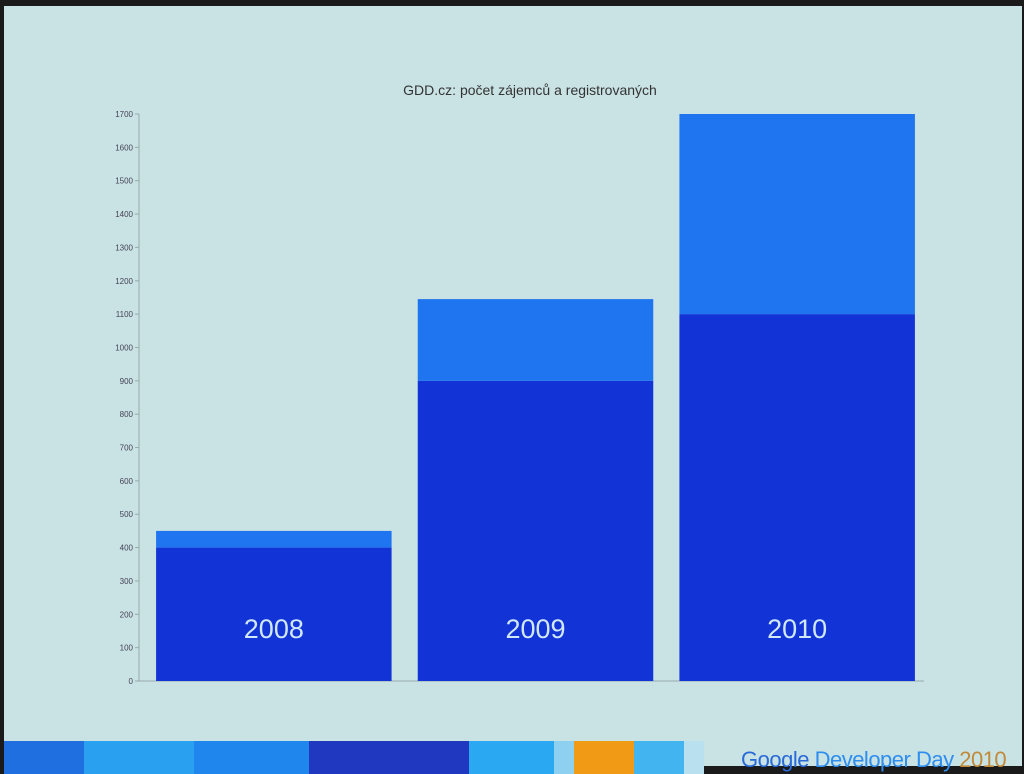 The width and height of the screenshot is (1024, 774). Describe the element at coordinates (124, 181) in the screenshot. I see `y-tick-label: 1500` at that location.